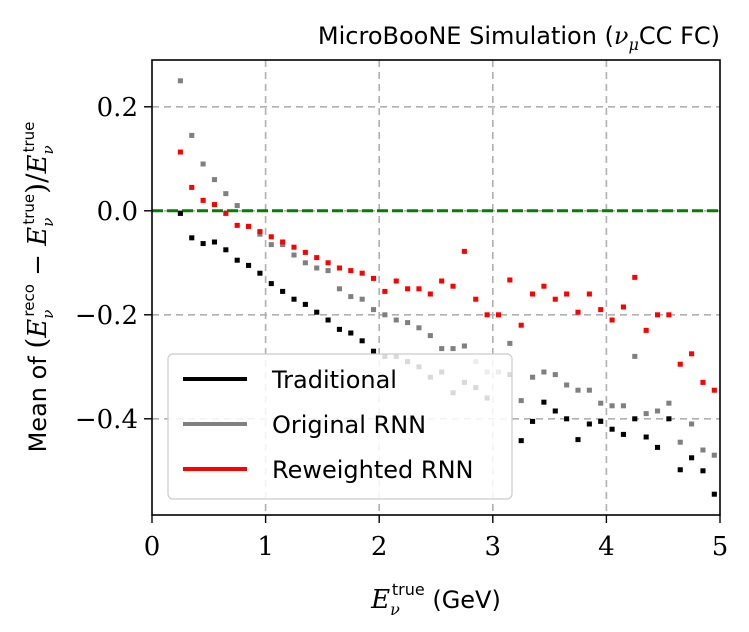 The image size is (749, 632). I want to click on chart-title-main: MicroBooNE Simulation (, so click(466, 36).